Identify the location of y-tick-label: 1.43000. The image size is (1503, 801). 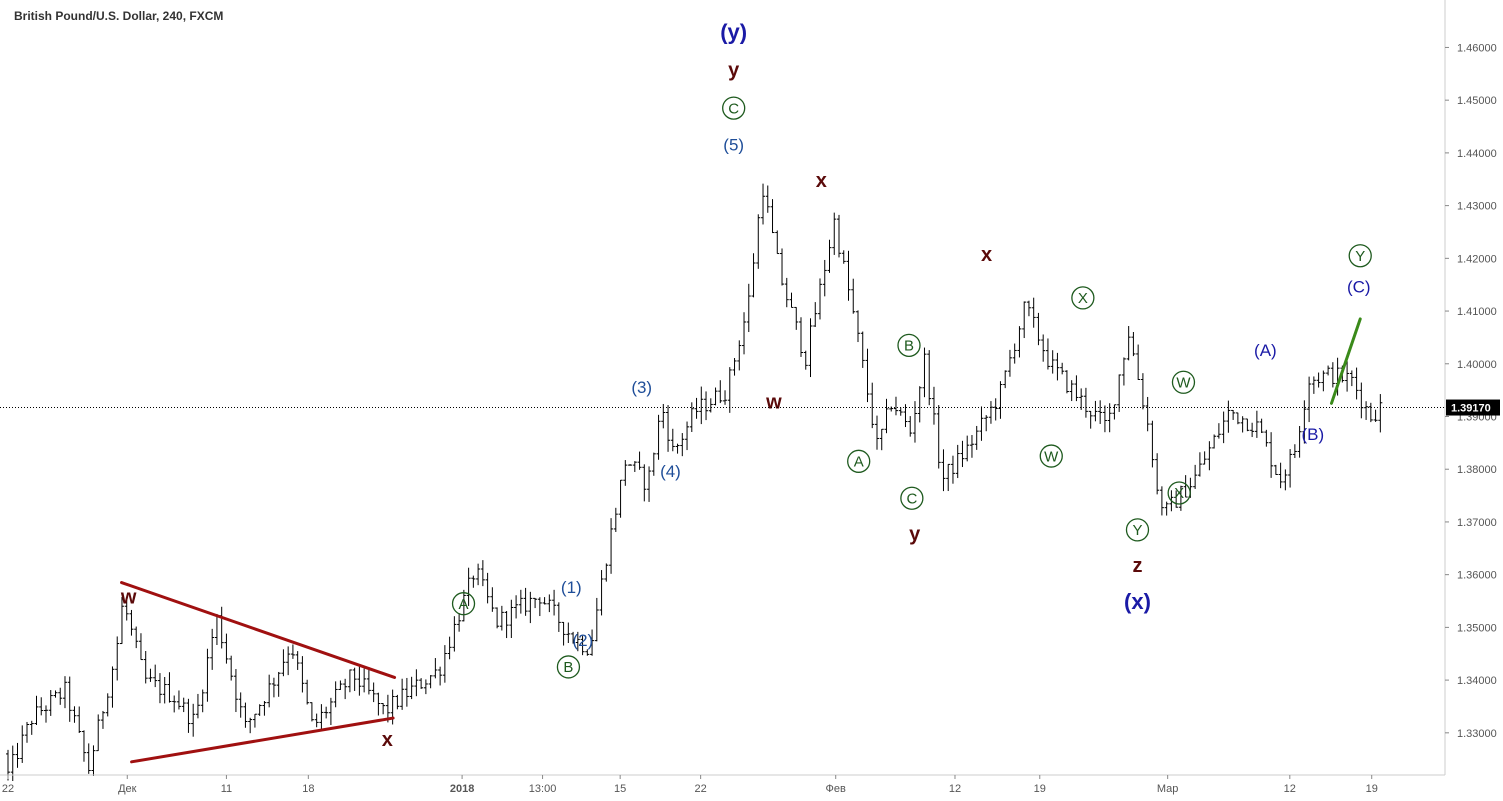
(1477, 207).